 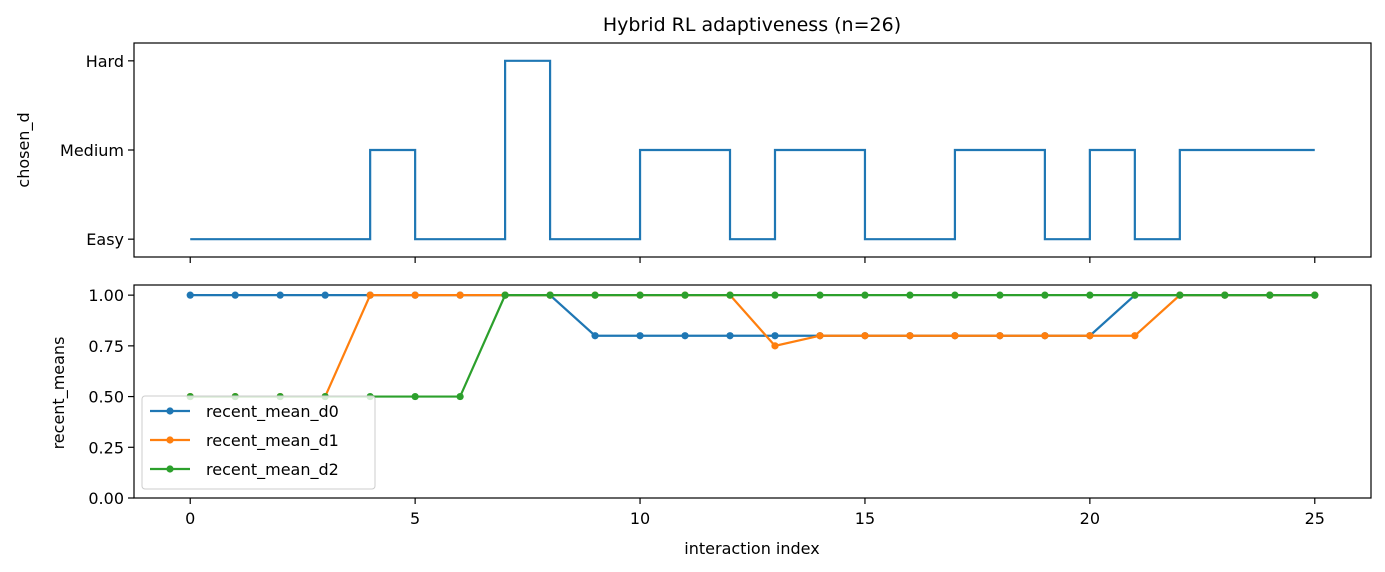 I want to click on legend-label: recent_mean_d1, so click(x=272, y=441).